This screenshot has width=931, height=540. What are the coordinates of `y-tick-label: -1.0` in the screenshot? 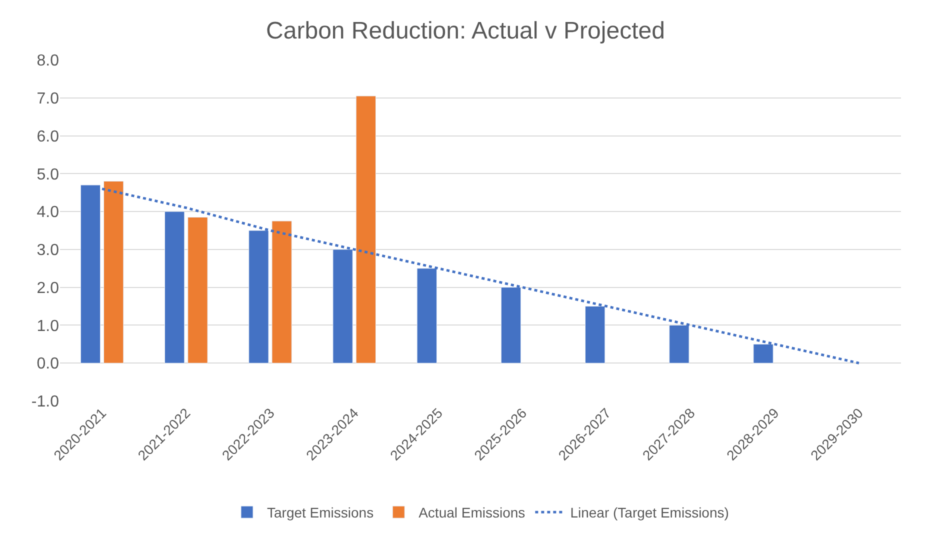 It's located at (45, 402).